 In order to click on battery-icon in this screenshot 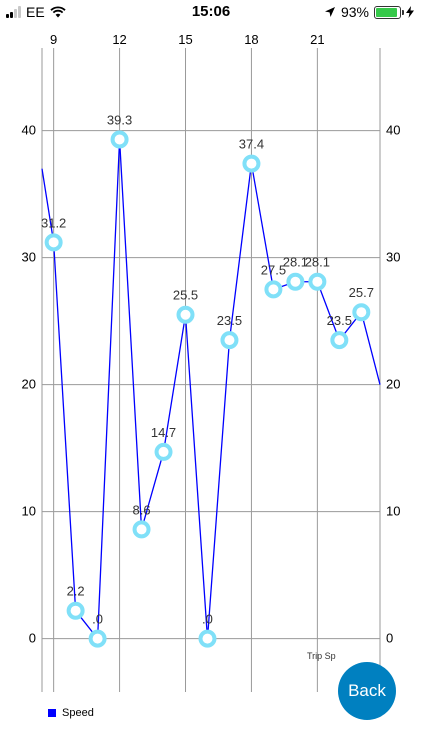, I will do `click(389, 12)`.